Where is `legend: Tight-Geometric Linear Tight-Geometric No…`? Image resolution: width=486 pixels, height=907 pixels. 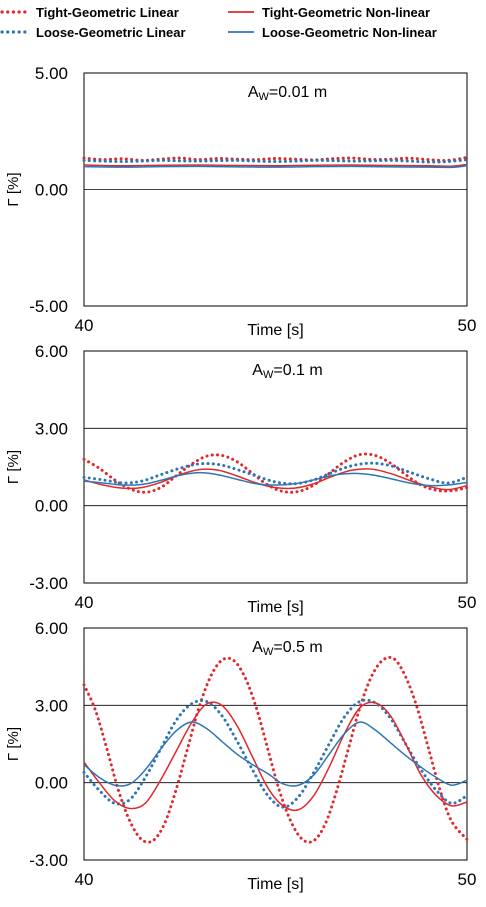
legend: Tight-Geometric Linear Tight-Geometric No… is located at coordinates (243, 22).